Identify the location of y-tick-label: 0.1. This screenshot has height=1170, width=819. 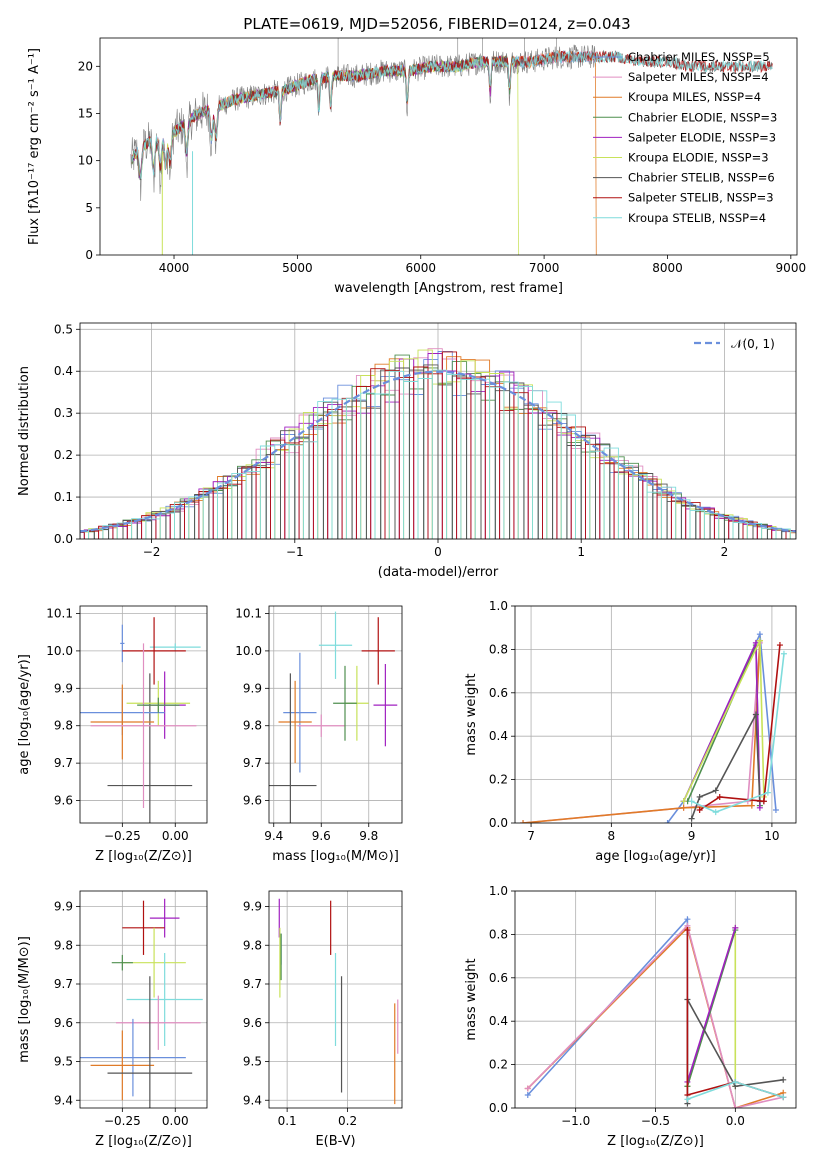
(63, 497).